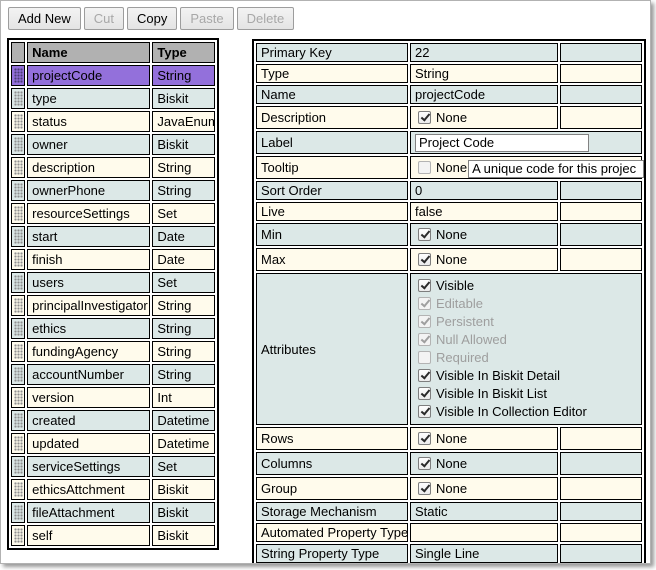 This screenshot has width=656, height=570. Describe the element at coordinates (113, 213) in the screenshot. I see `field-row-resourceSettings: resourceSettings Set` at that location.